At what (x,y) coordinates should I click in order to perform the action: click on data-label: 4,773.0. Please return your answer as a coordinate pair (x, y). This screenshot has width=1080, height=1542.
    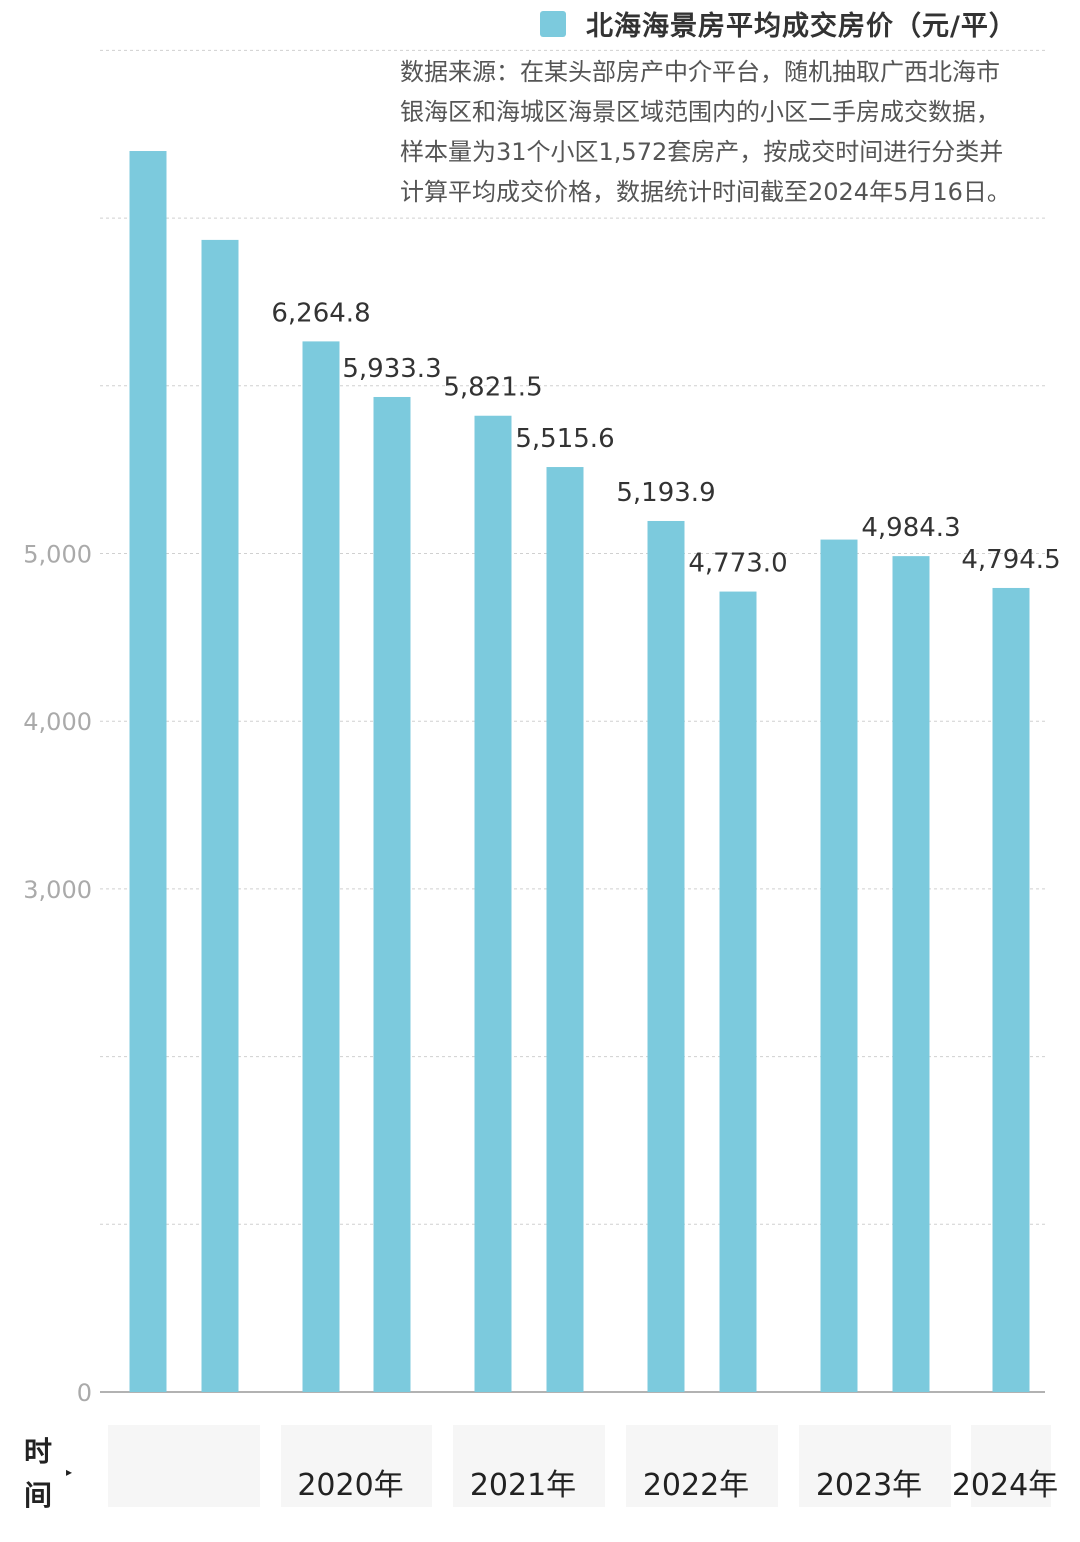
    Looking at the image, I should click on (737, 564).